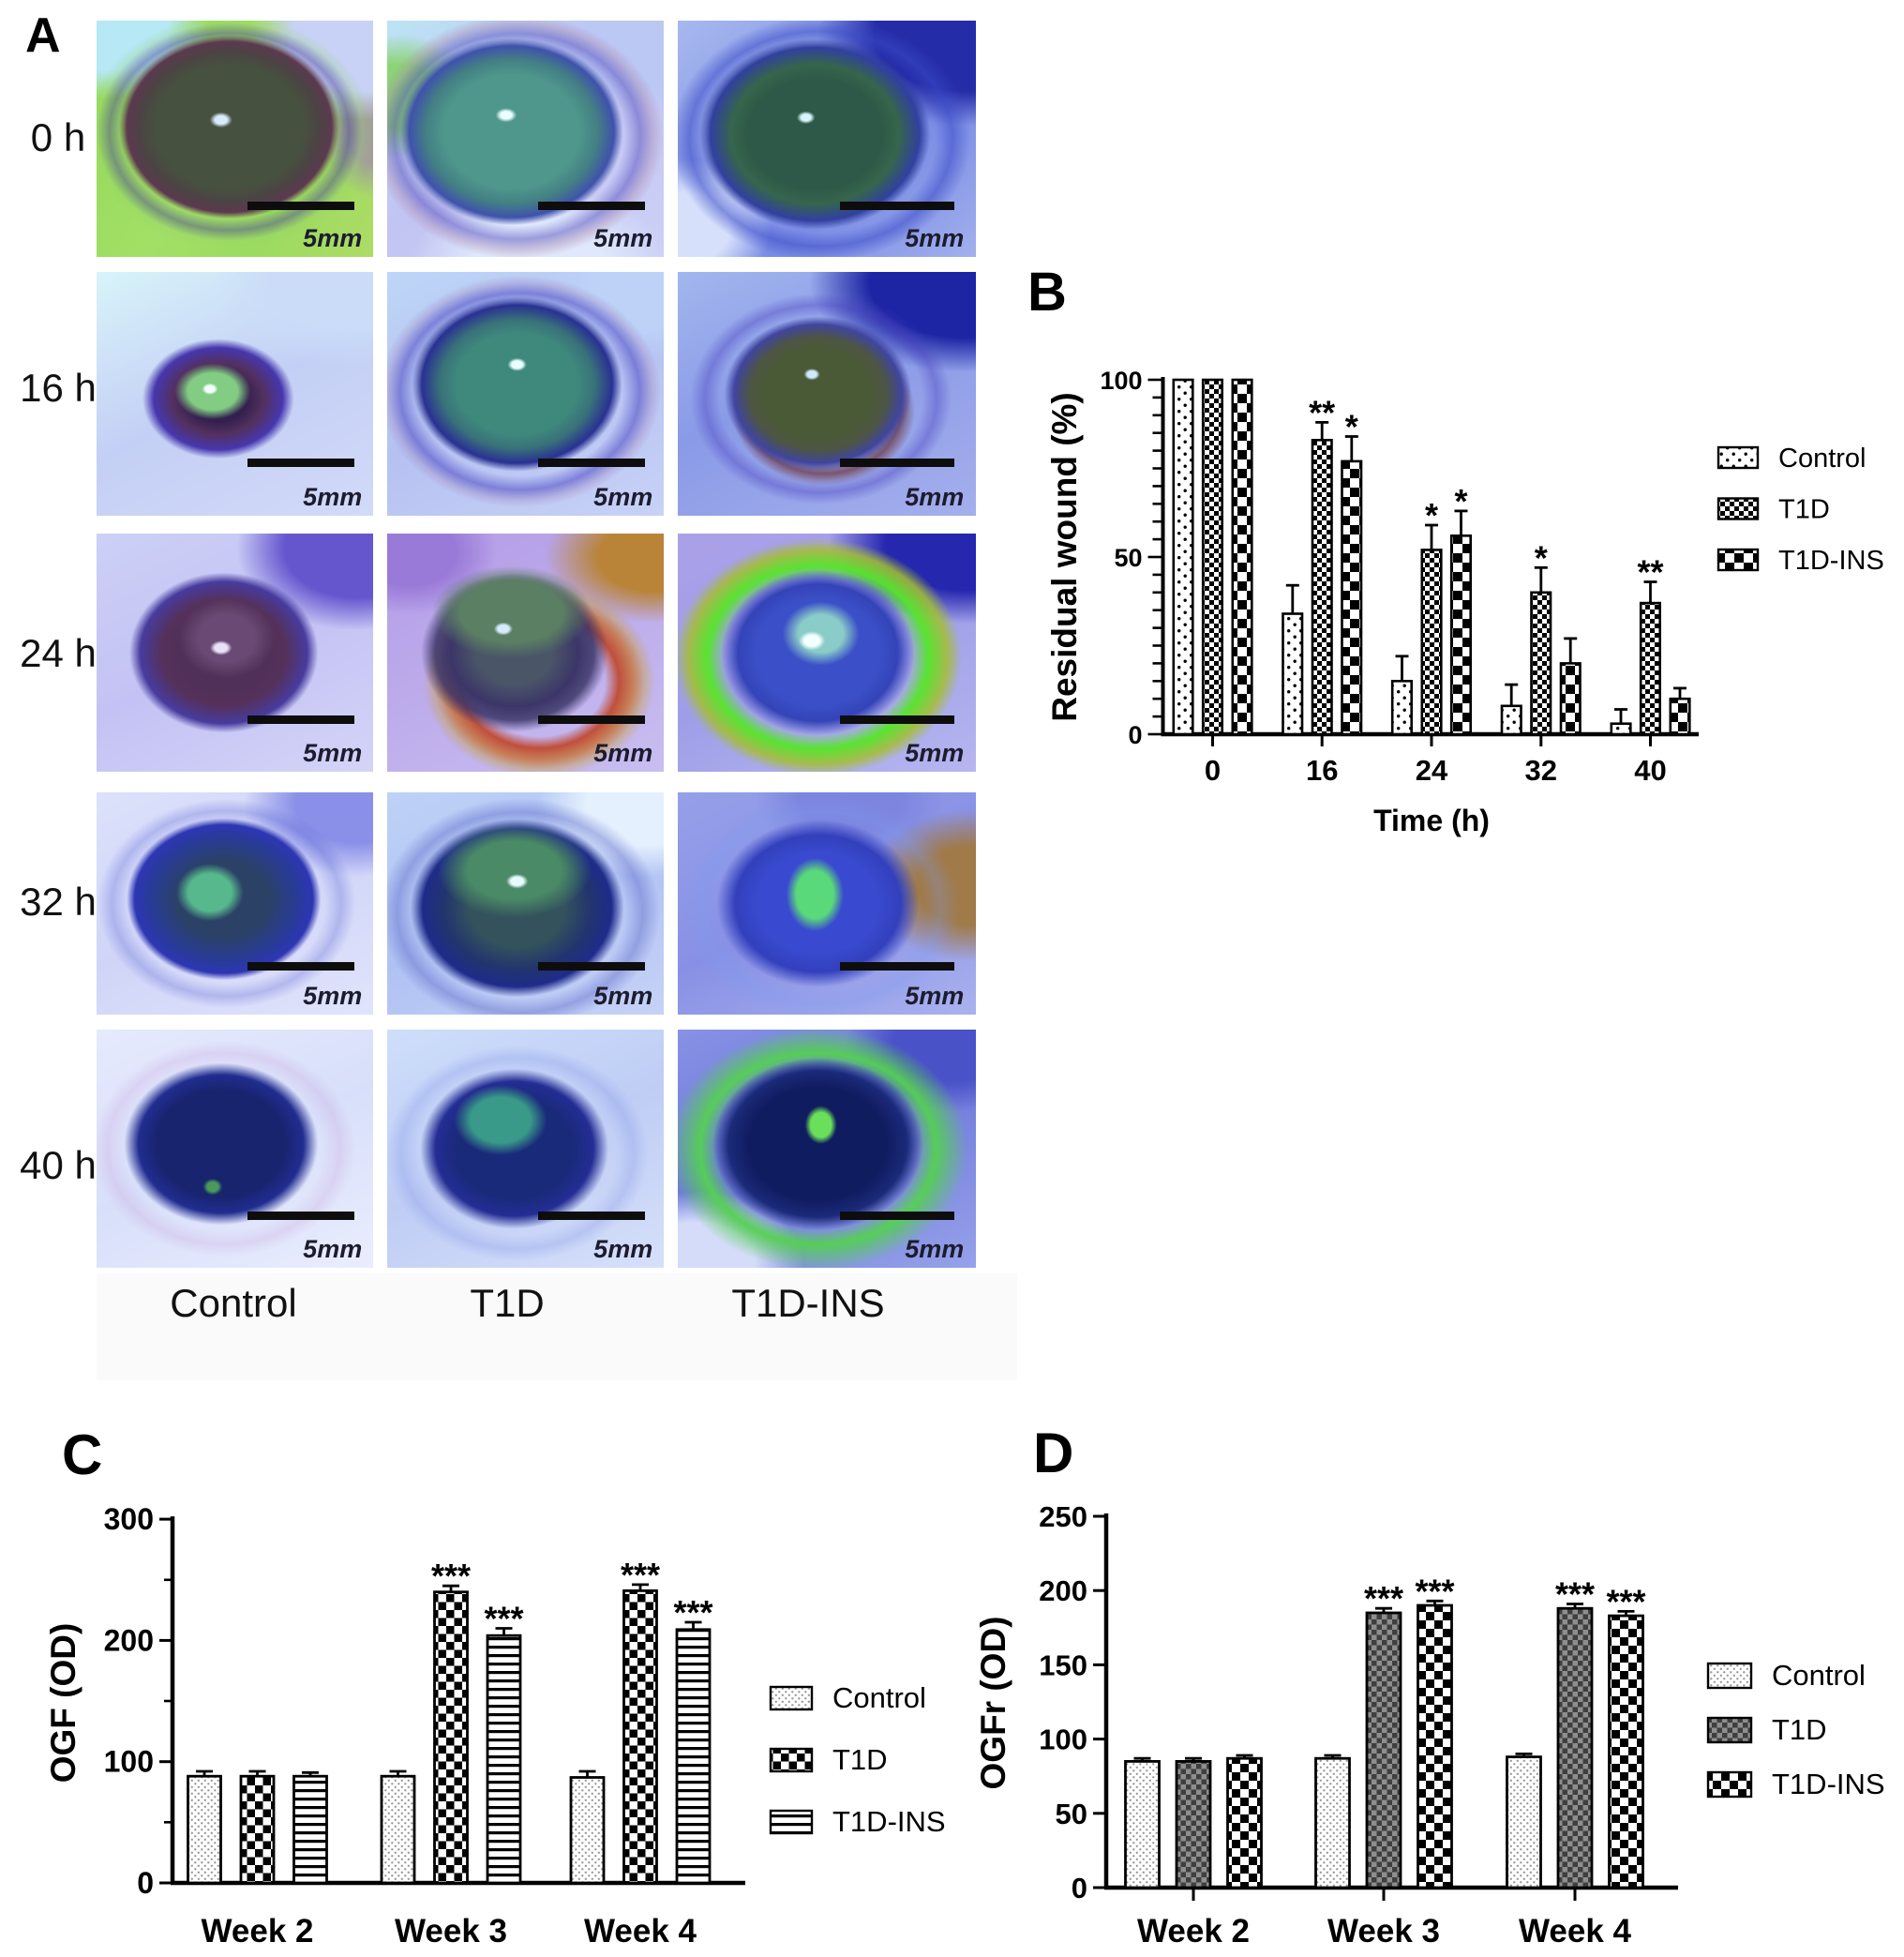 Image resolution: width=1904 pixels, height=1957 pixels. Describe the element at coordinates (82, 1454) in the screenshot. I see `svg-text: C` at that location.